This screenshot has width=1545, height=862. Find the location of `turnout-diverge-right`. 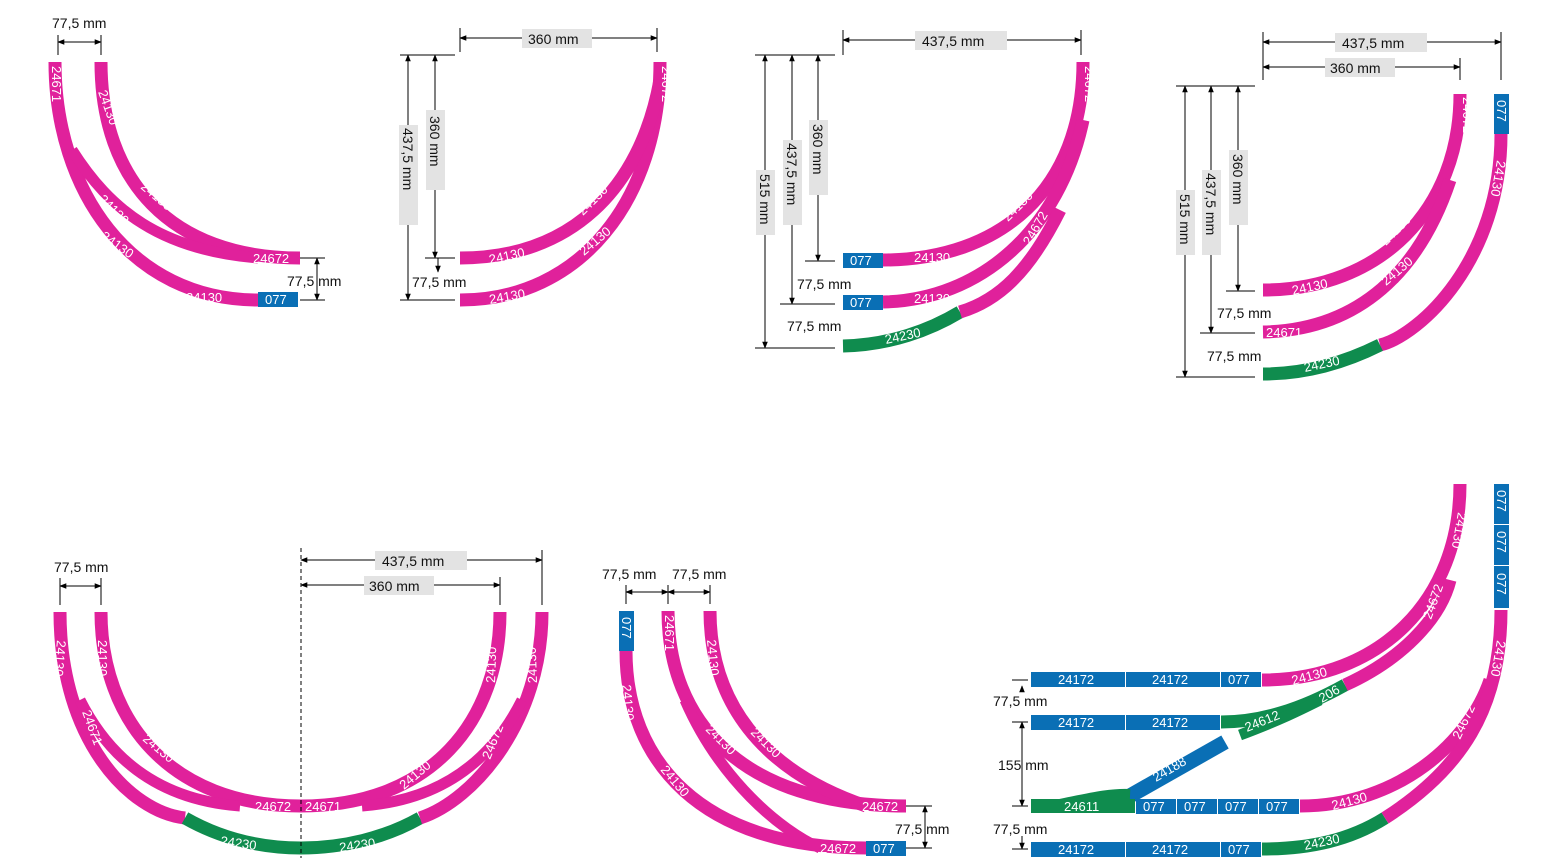

turnout-diverge-right is located at coordinates (444, 754).